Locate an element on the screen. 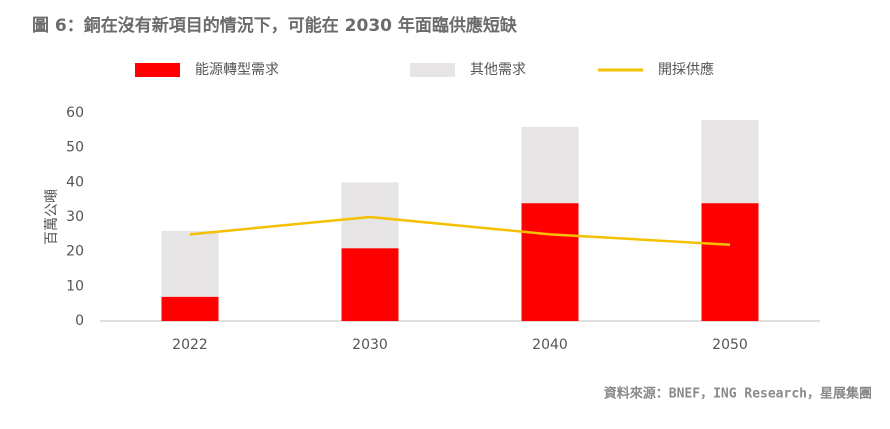 This screenshot has height=429, width=890. source: 資料來源：BNEF，ING Research，星展集團 is located at coordinates (738, 394).